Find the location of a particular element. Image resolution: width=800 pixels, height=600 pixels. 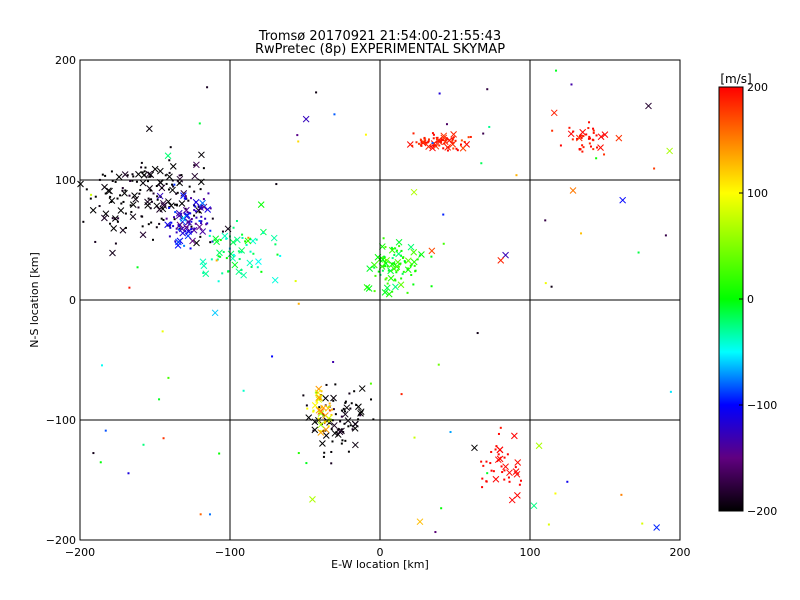

y-tick-label: 100 is located at coordinates (65, 180).